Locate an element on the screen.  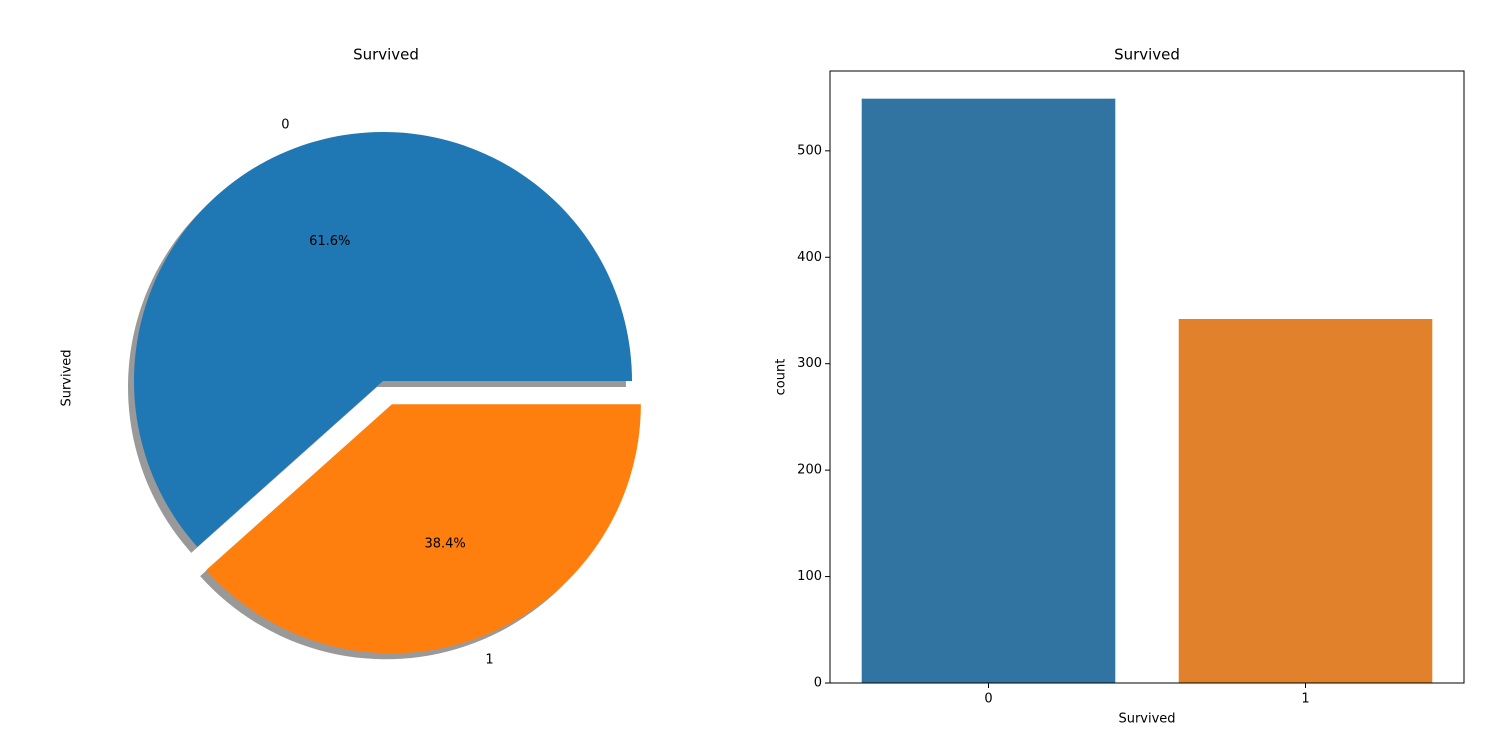
y-tick-label: 100 is located at coordinates (809, 576).